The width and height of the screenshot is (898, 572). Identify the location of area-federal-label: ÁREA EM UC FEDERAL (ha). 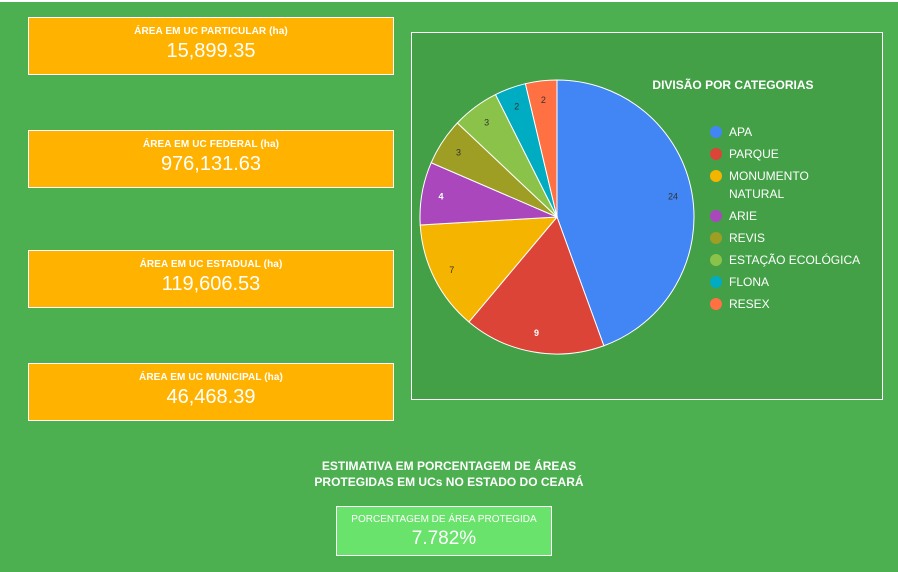
(211, 144).